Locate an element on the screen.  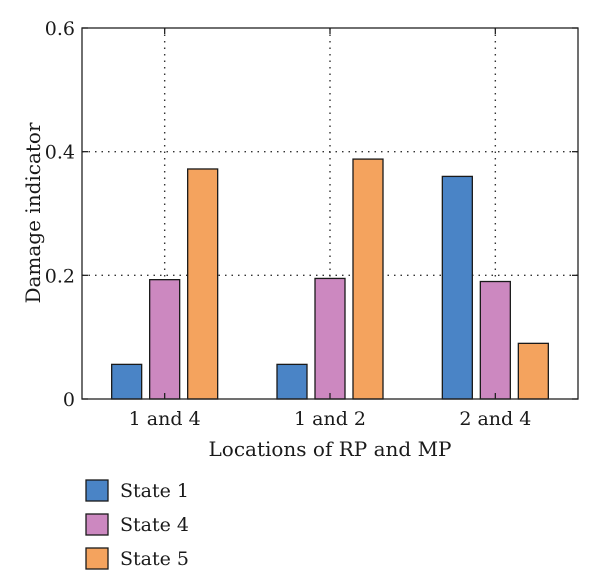
legend: State 1 State 4 State 5 is located at coordinates (137, 524).